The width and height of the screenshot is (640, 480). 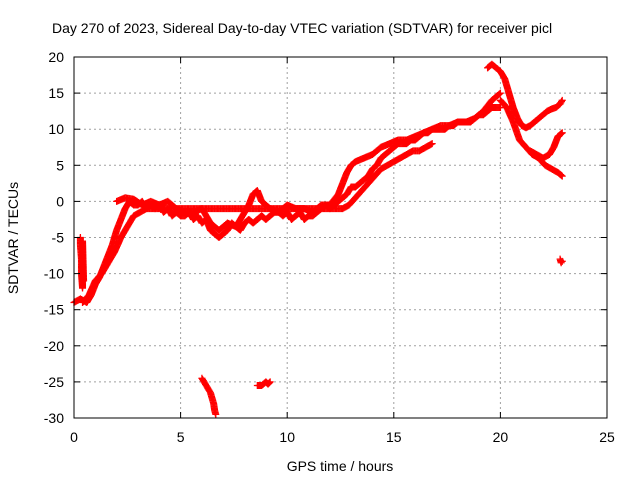 I want to click on y-tick-label: -10, so click(x=54, y=274).